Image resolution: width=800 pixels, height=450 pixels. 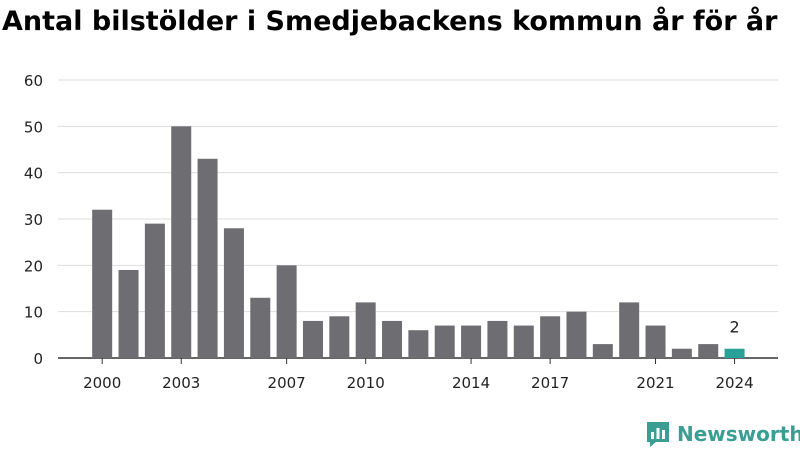 What do you see at coordinates (312, 339) in the screenshot?
I see `bar-2008` at bounding box center [312, 339].